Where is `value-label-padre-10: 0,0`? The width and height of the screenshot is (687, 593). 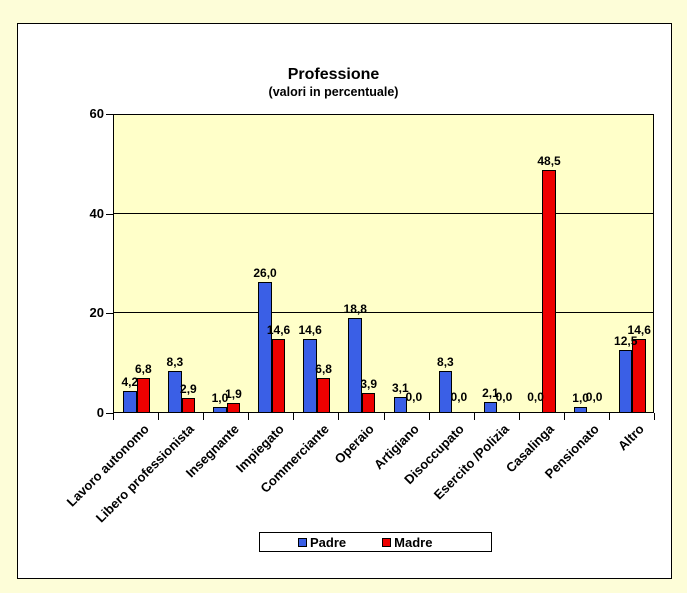
value-label-padre-10: 0,0 is located at coordinates (535, 397).